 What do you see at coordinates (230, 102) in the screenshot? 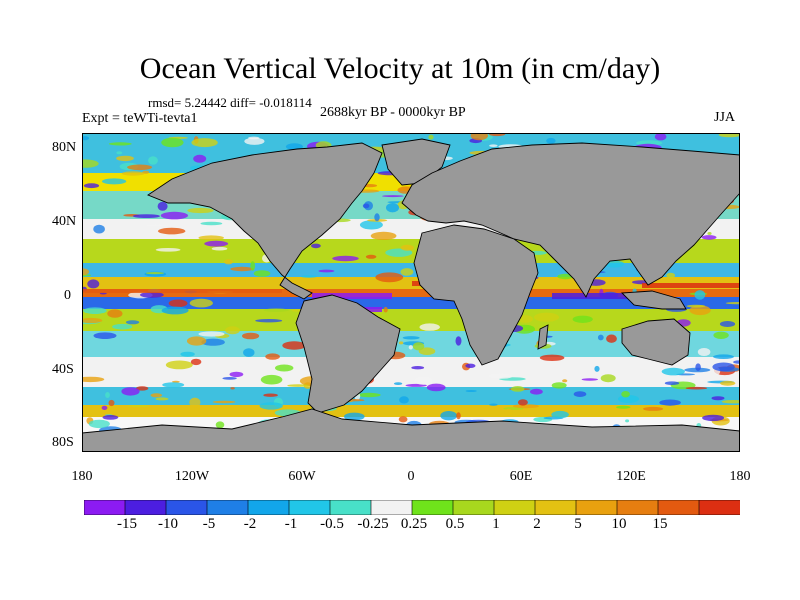
I see `stats-text: rmsd= 5.24442 diff= -0.018114` at bounding box center [230, 102].